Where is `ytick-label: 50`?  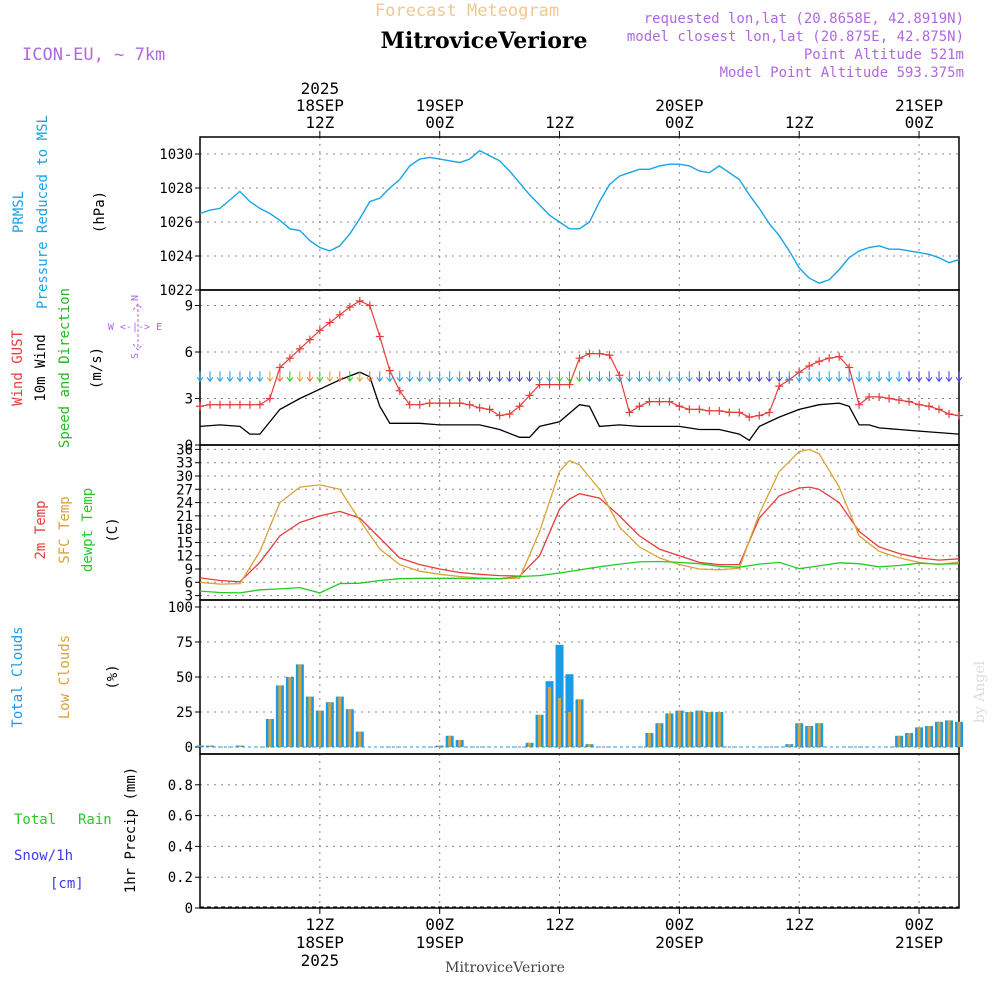 ytick-label: 50 is located at coordinates (184, 678).